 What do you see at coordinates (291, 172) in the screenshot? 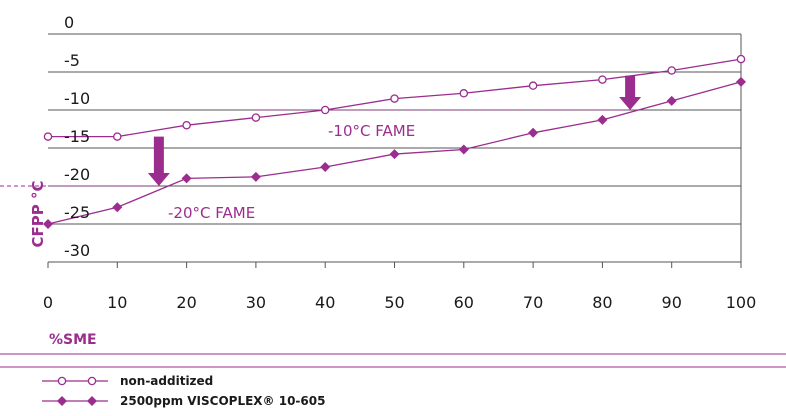
I see `annotations: -10°C FAME -20°C FAME` at bounding box center [291, 172].